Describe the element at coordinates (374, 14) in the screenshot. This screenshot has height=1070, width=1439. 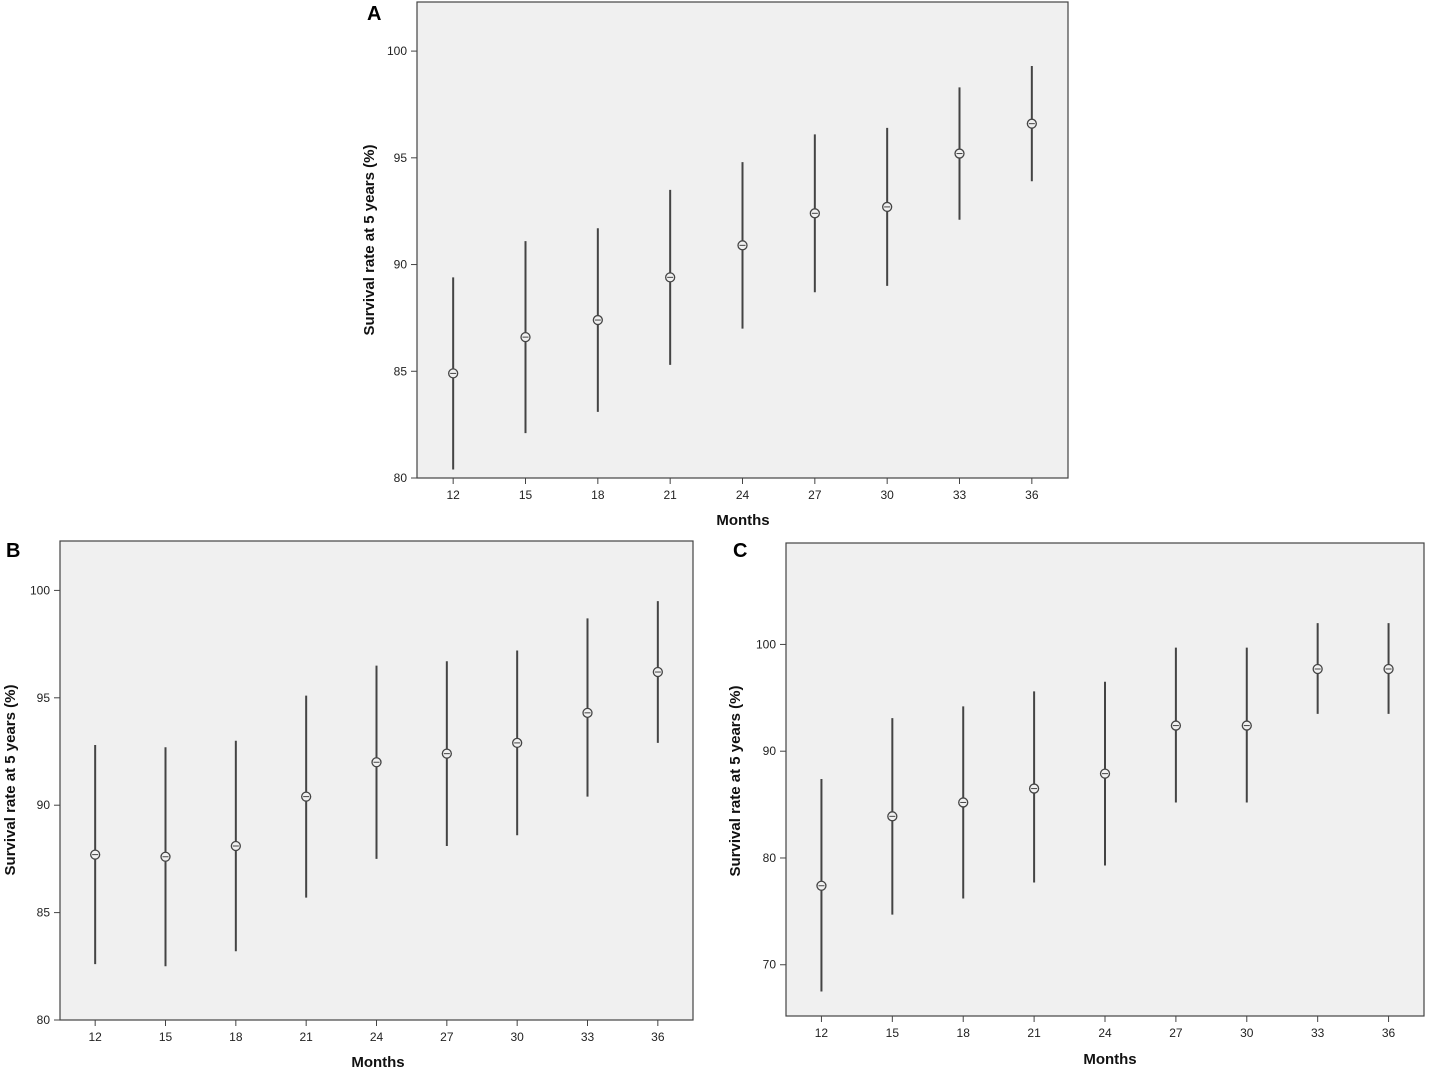
I see `panel-letter: A` at that location.